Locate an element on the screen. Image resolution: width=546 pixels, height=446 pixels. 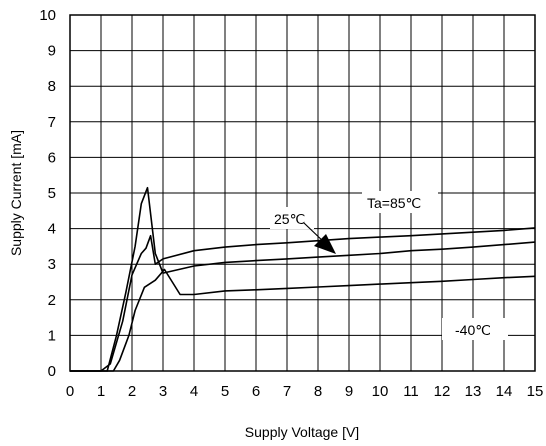
x-tick-label: 0 is located at coordinates (70, 391).